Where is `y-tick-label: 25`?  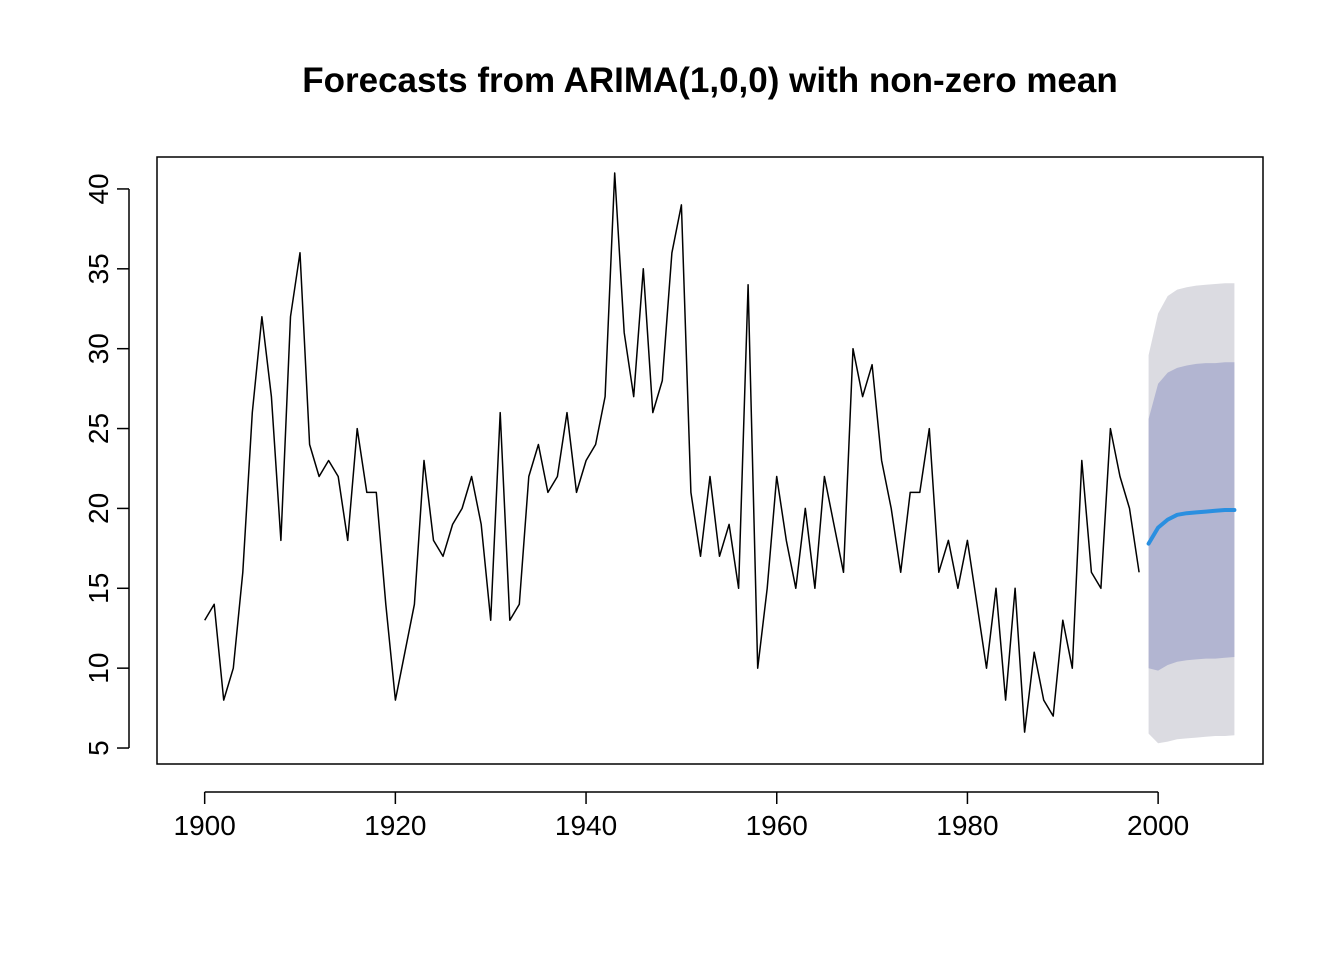 y-tick-label: 25 is located at coordinates (98, 428).